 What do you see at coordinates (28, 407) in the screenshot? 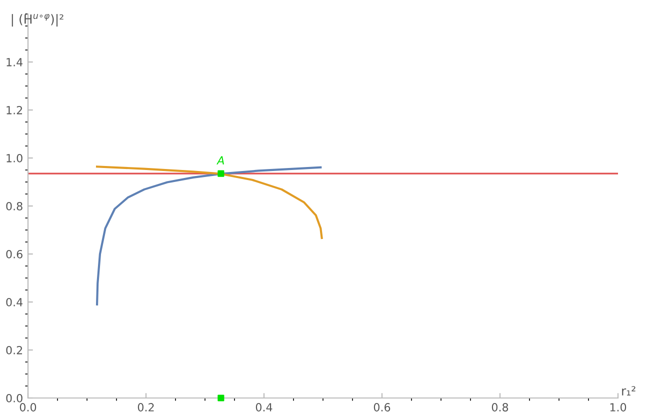
I see `x-tick-label: 0.0` at bounding box center [28, 407].